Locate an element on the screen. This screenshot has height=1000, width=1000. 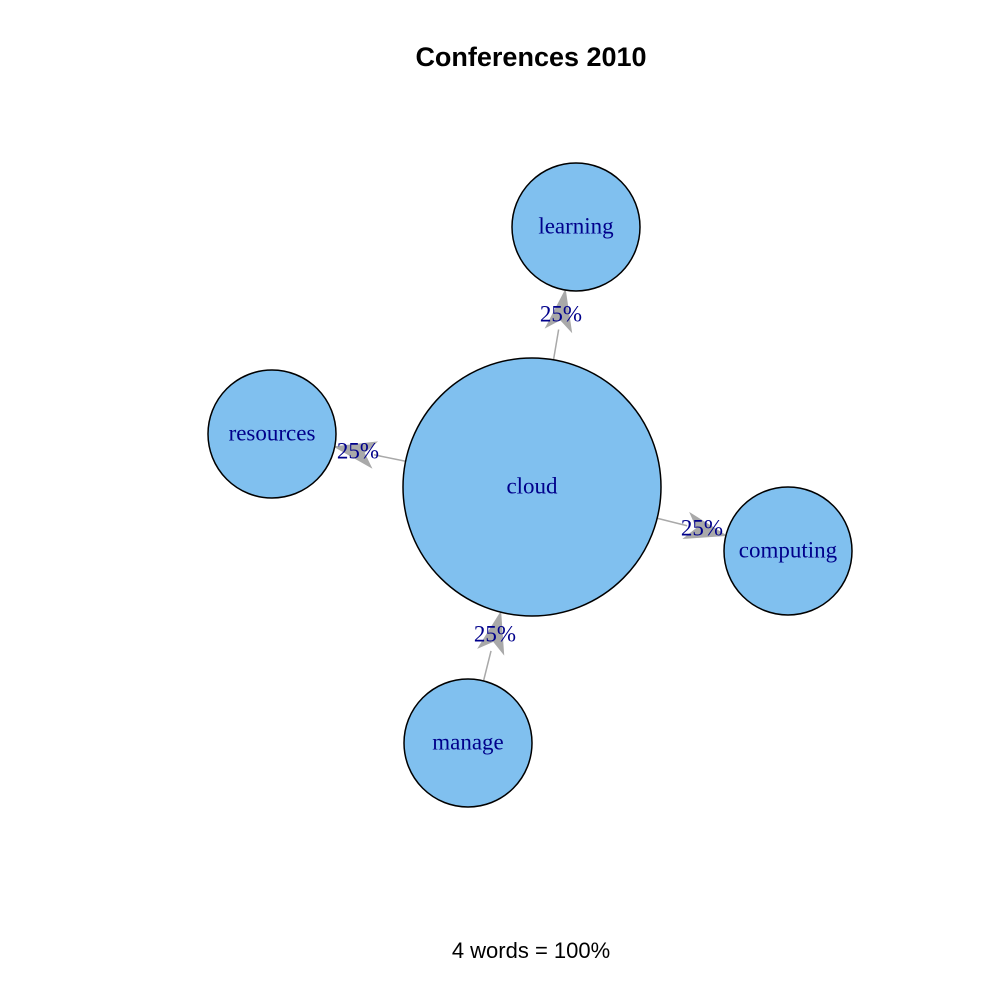
node-label: cloud is located at coordinates (532, 485).